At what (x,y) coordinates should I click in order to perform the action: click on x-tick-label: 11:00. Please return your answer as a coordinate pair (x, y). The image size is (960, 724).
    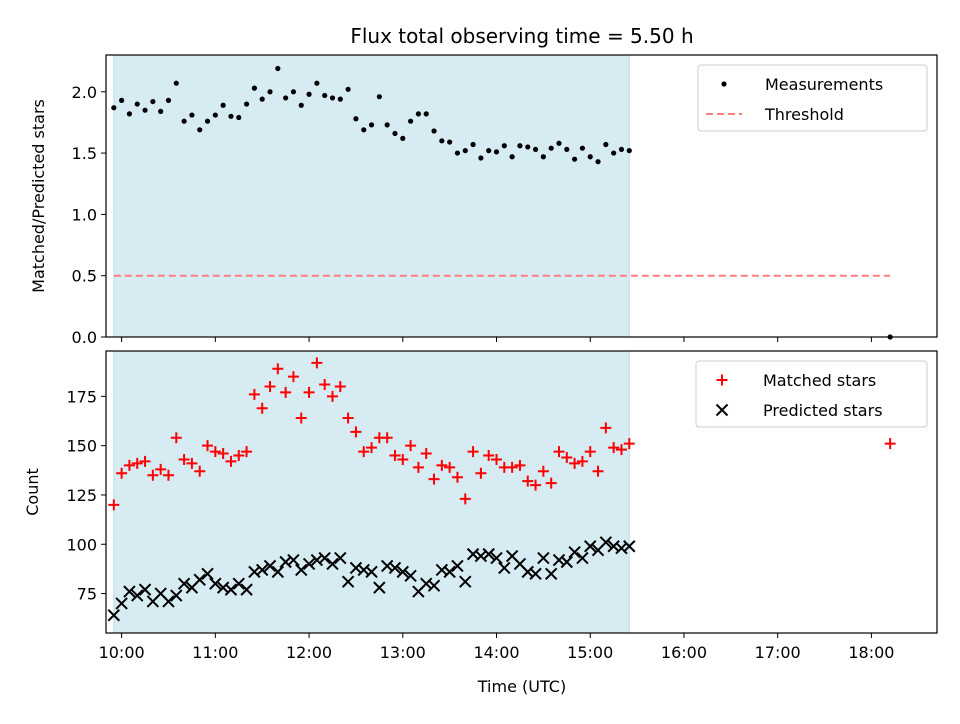
    Looking at the image, I should click on (215, 652).